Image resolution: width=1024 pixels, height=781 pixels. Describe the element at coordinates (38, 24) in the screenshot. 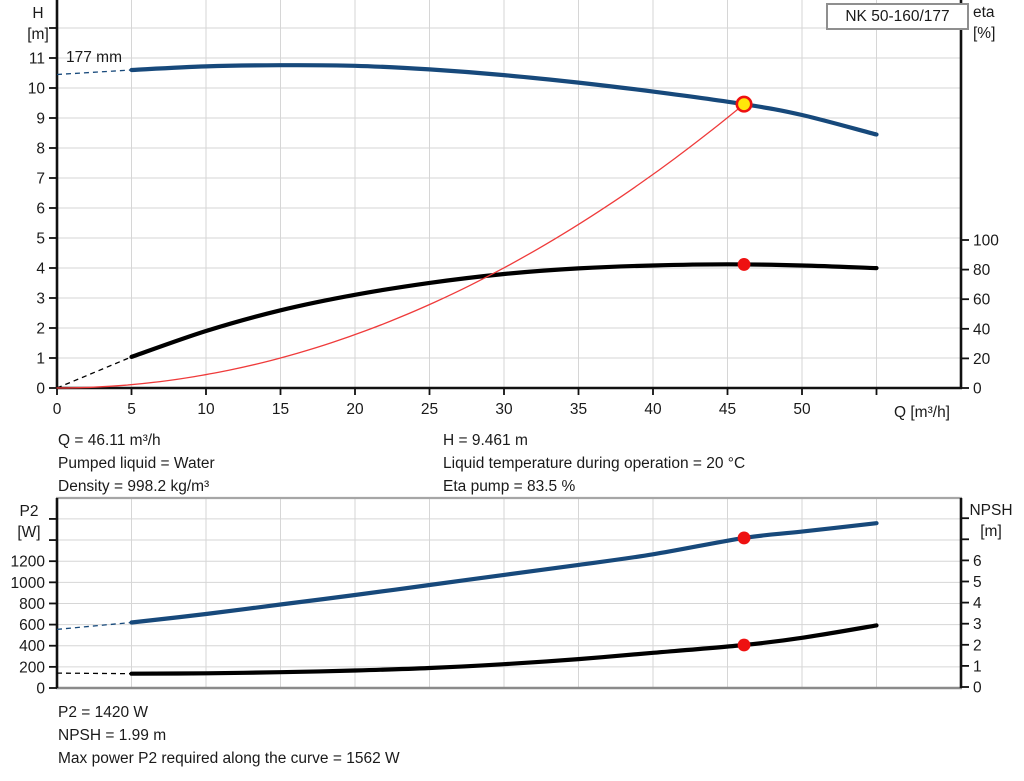

I see `head-axis-label: H [m]` at that location.